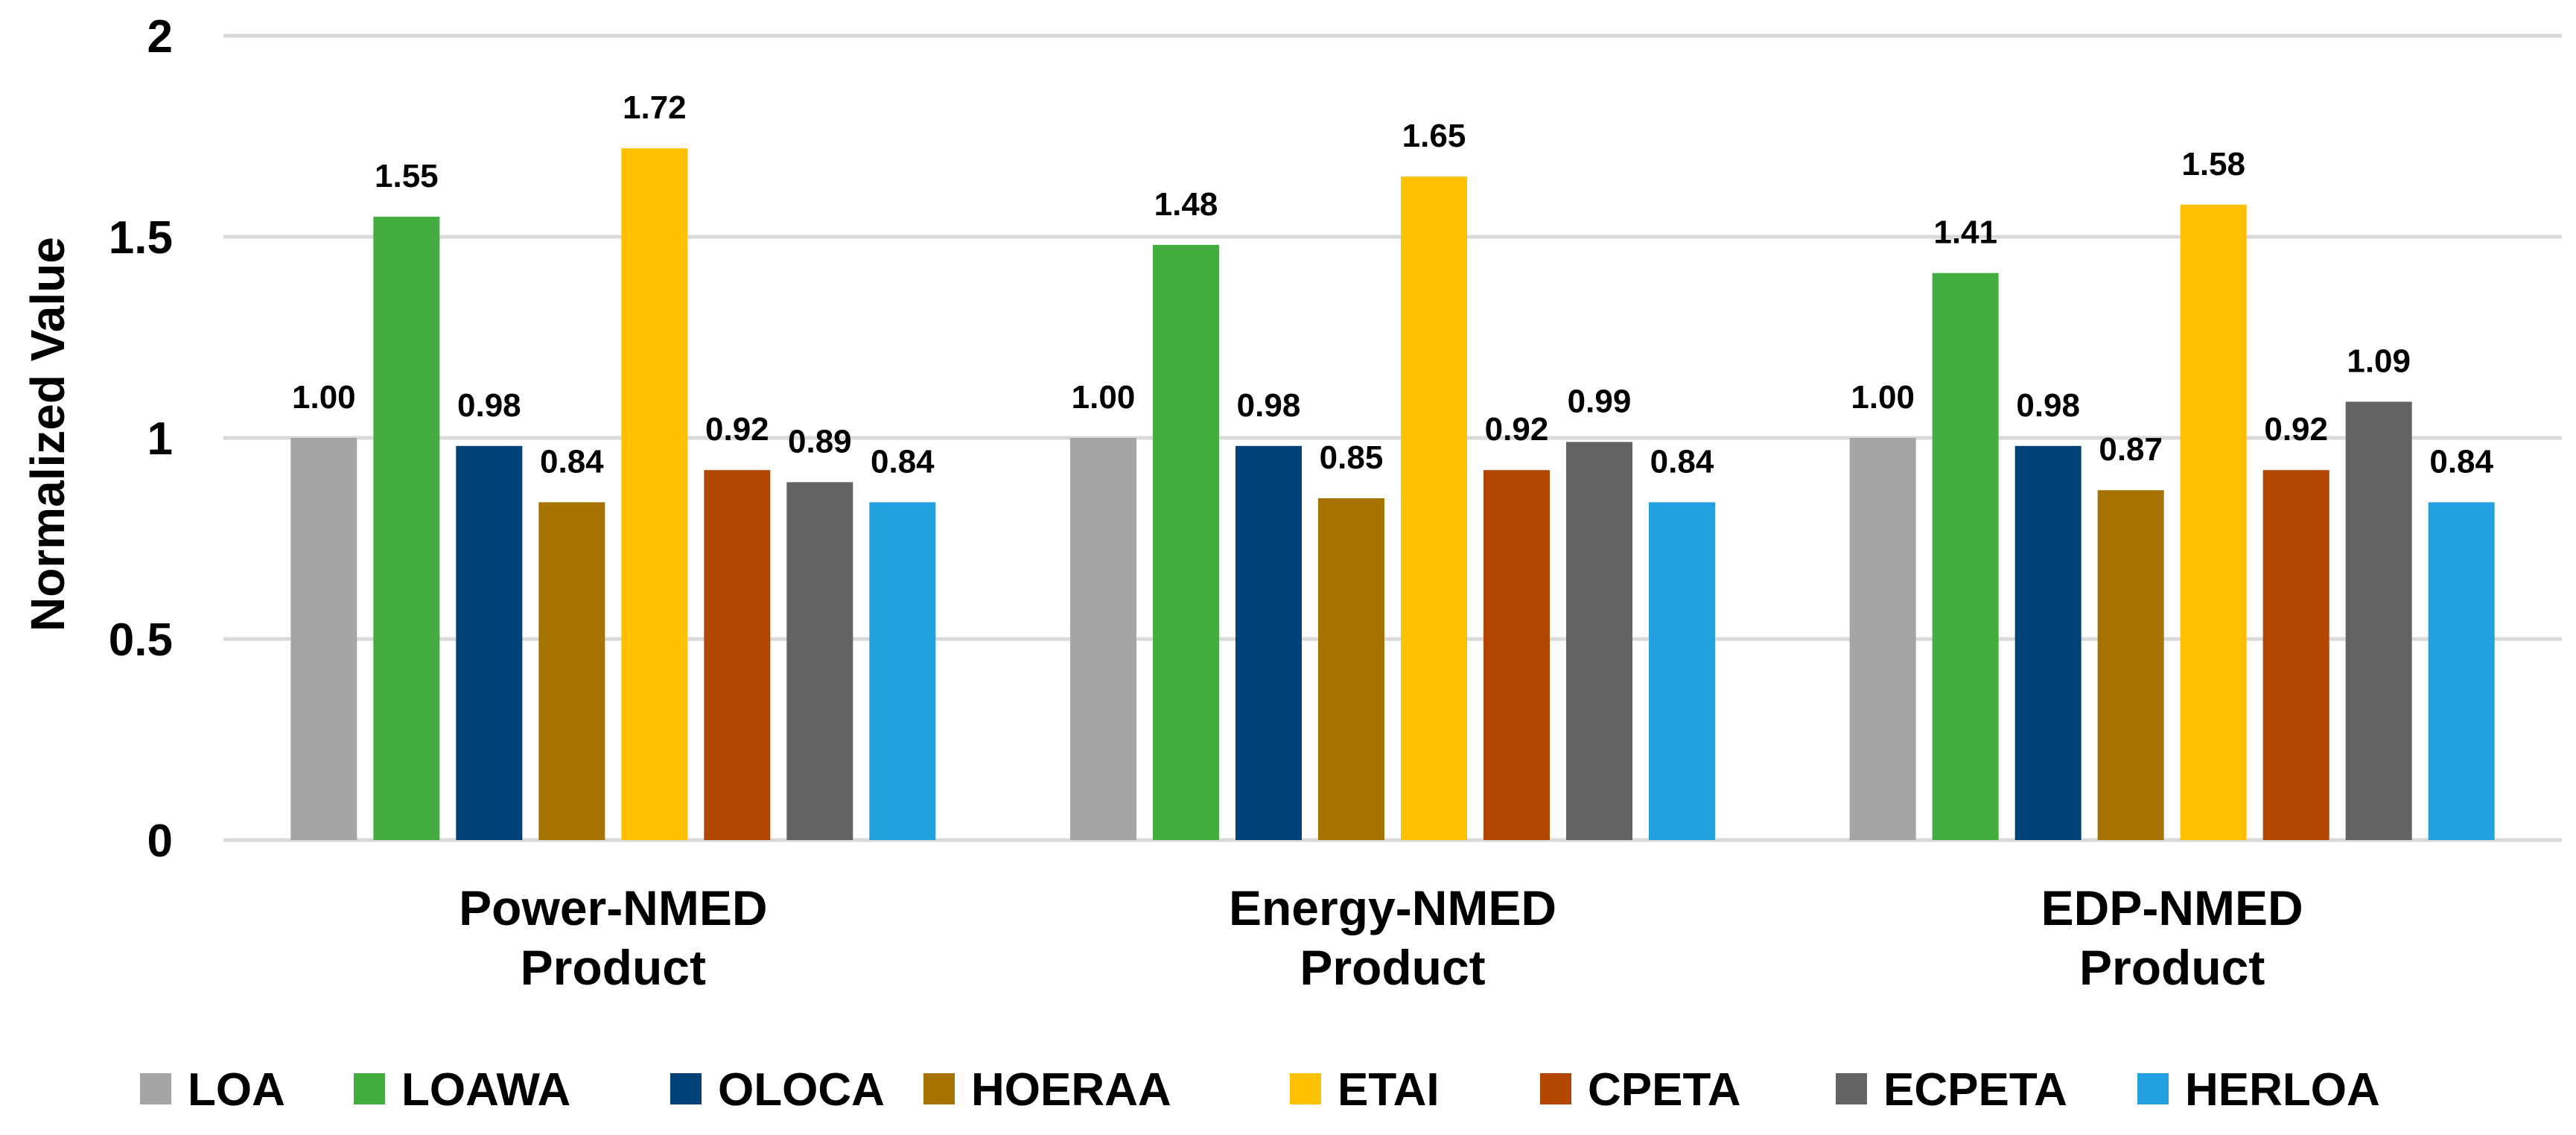  Describe the element at coordinates (141, 238) in the screenshot. I see `y-tick-label: 1.5` at that location.